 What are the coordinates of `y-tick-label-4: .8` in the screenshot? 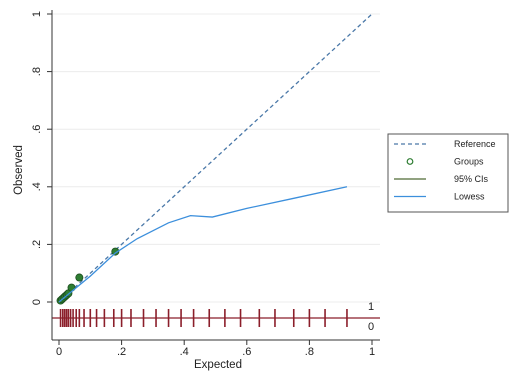 It's located at (37, 71).